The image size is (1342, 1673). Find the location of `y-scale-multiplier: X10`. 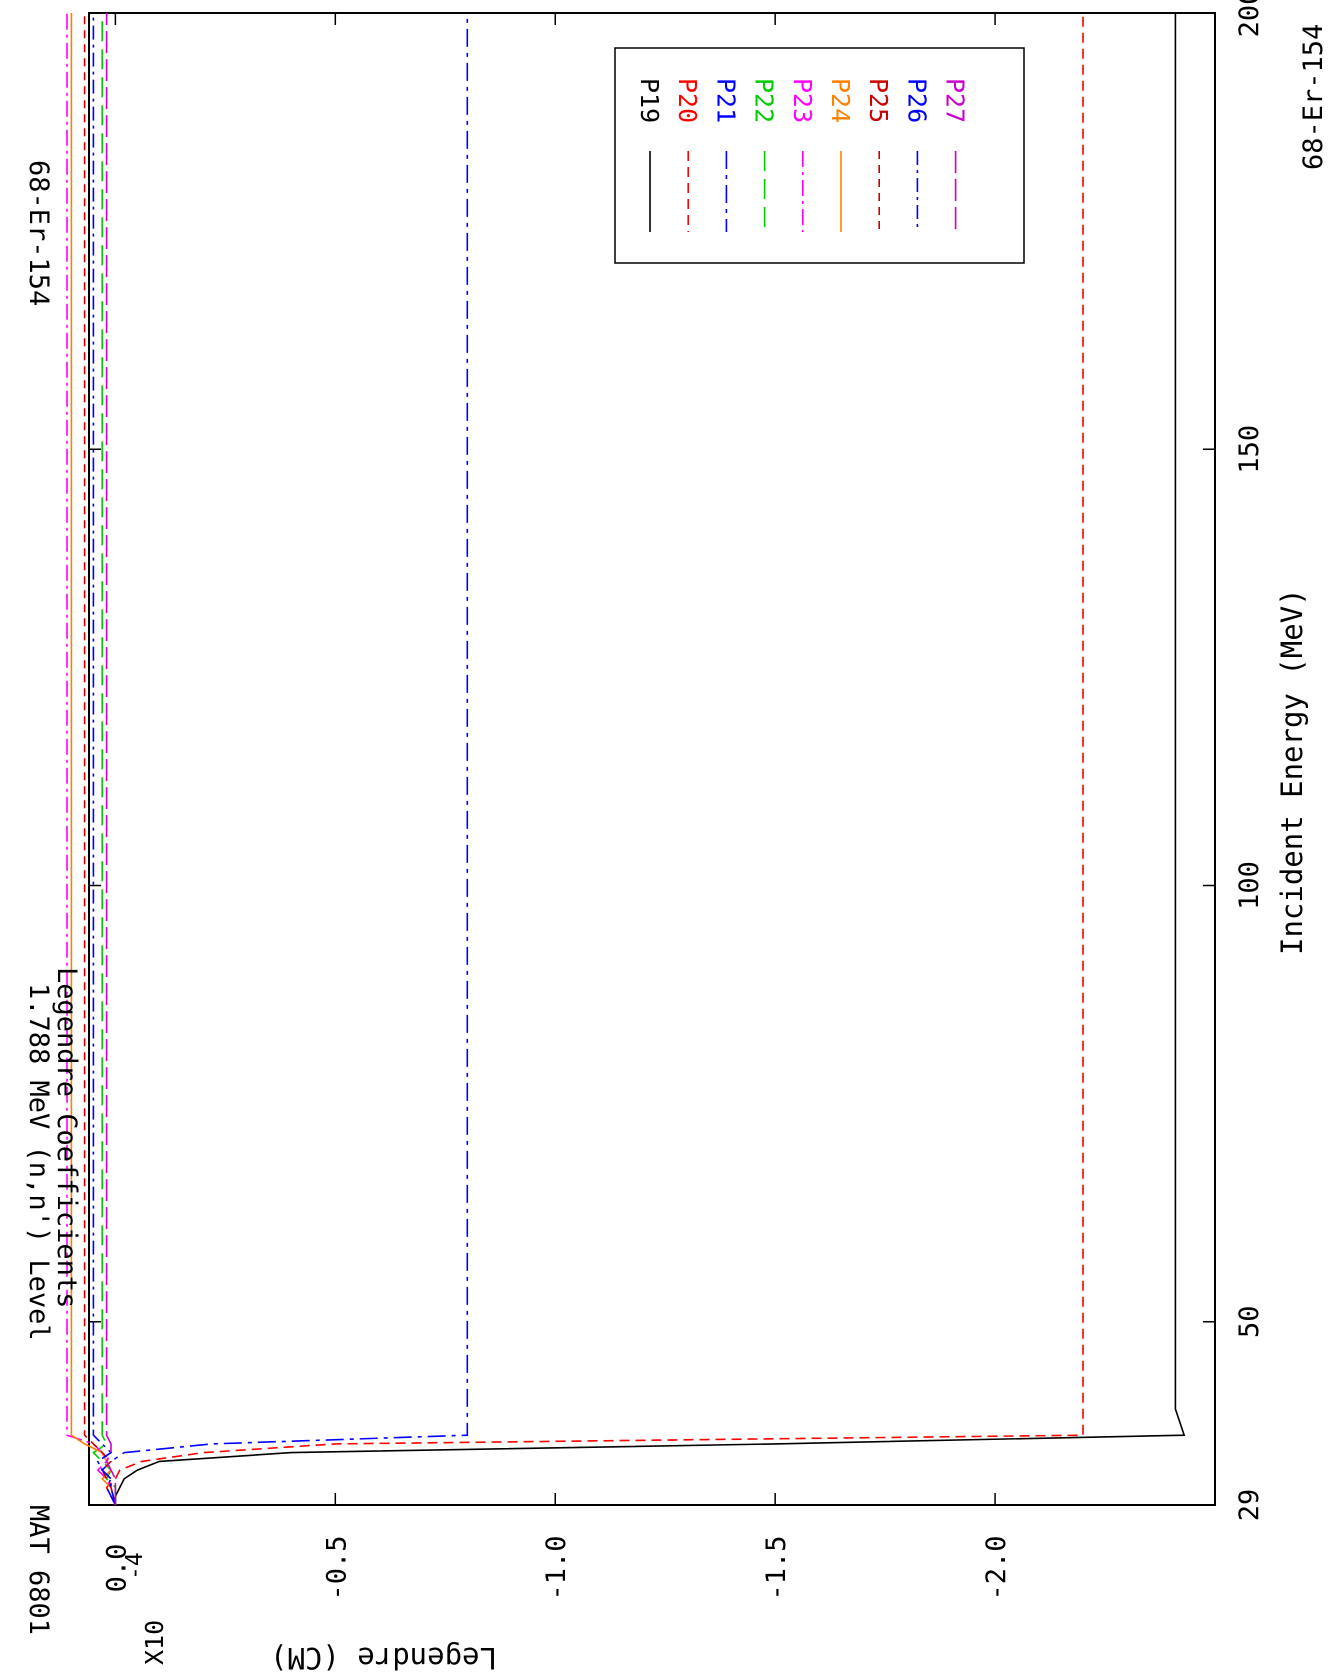

y-scale-multiplier: X10 is located at coordinates (154, 1642).